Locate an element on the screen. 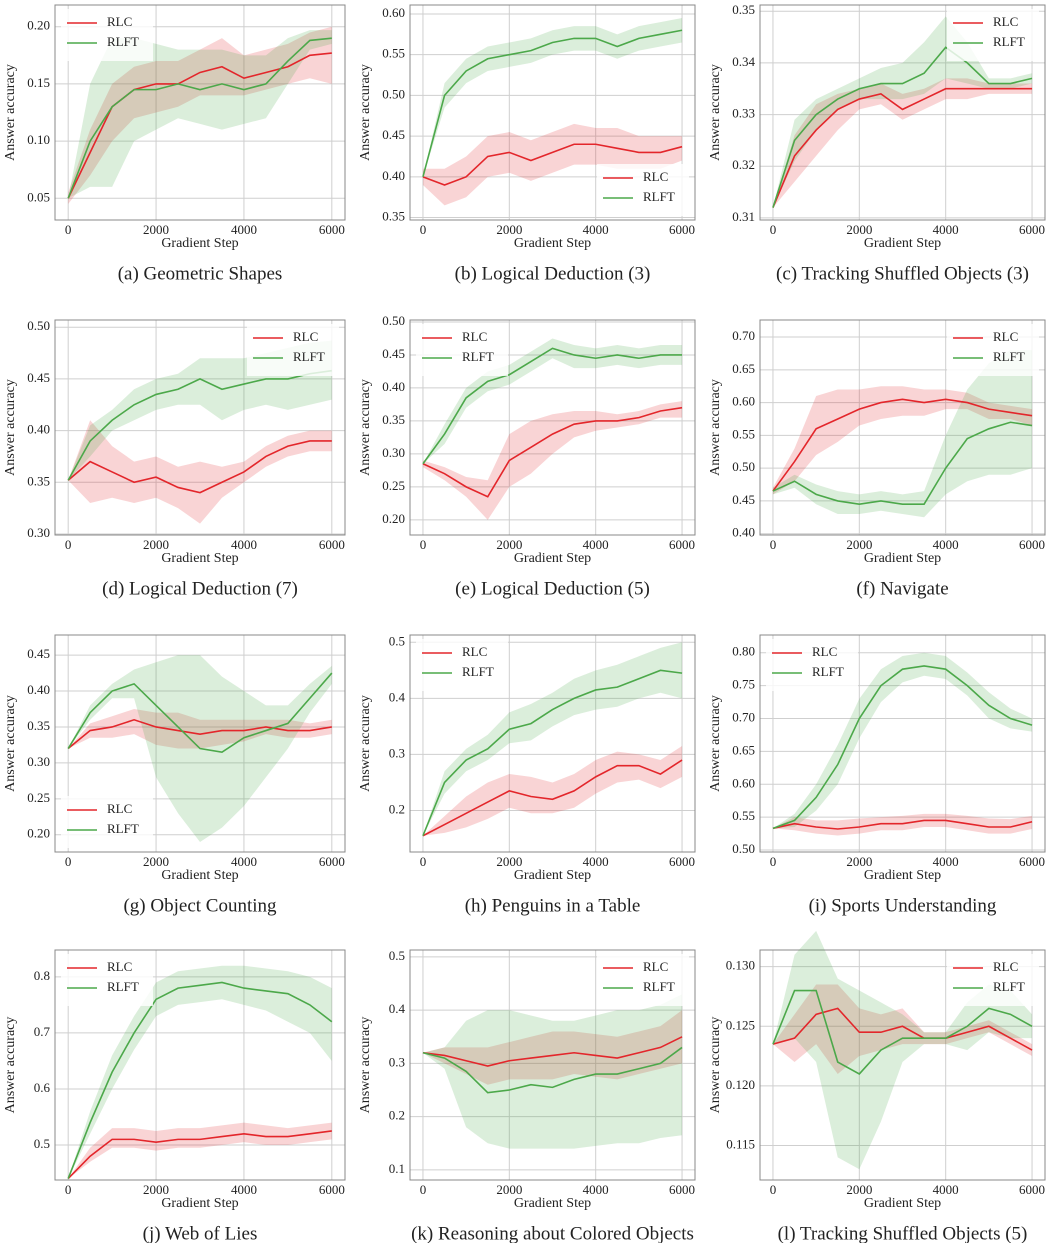 Image resolution: width=1052 pixels, height=1243 pixels. y-tick-label: 0.7 is located at coordinates (42, 1031).